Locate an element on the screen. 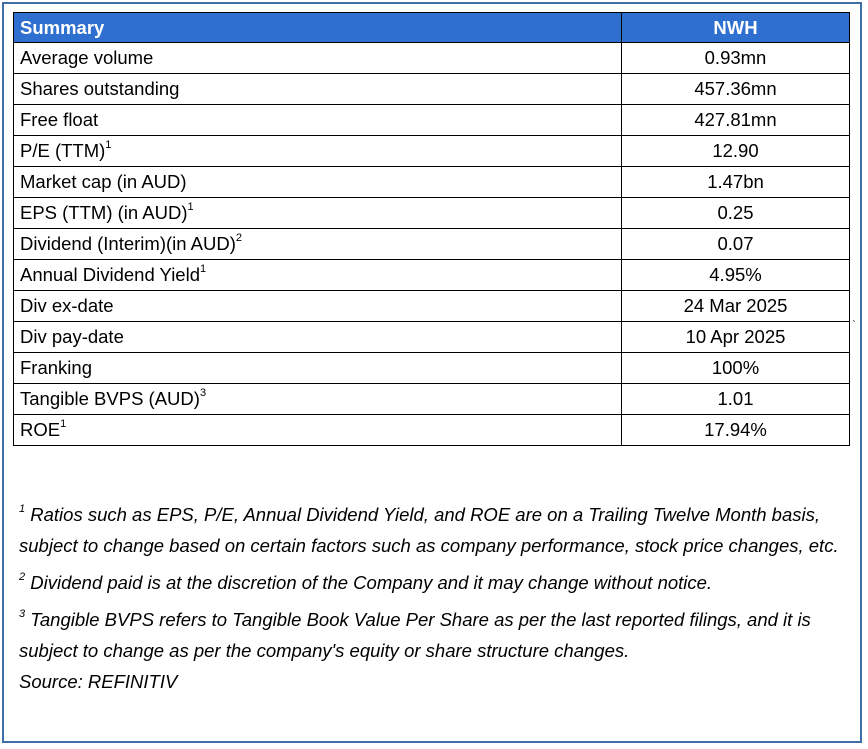 The image size is (868, 749). table-row: Average volume 0.93mn is located at coordinates (431, 58).